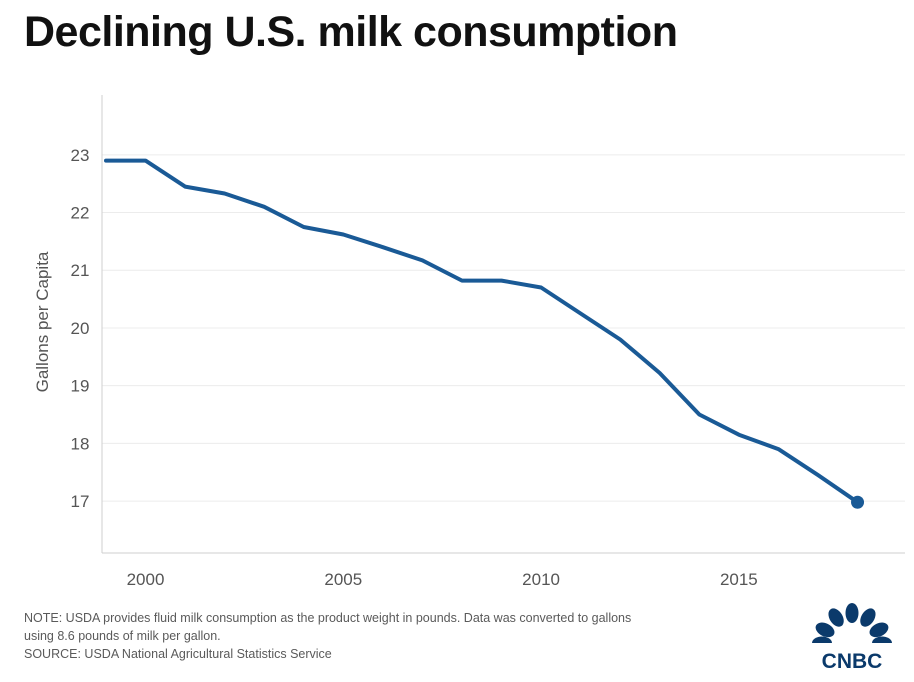  I want to click on y-tick-label: 18, so click(80, 443).